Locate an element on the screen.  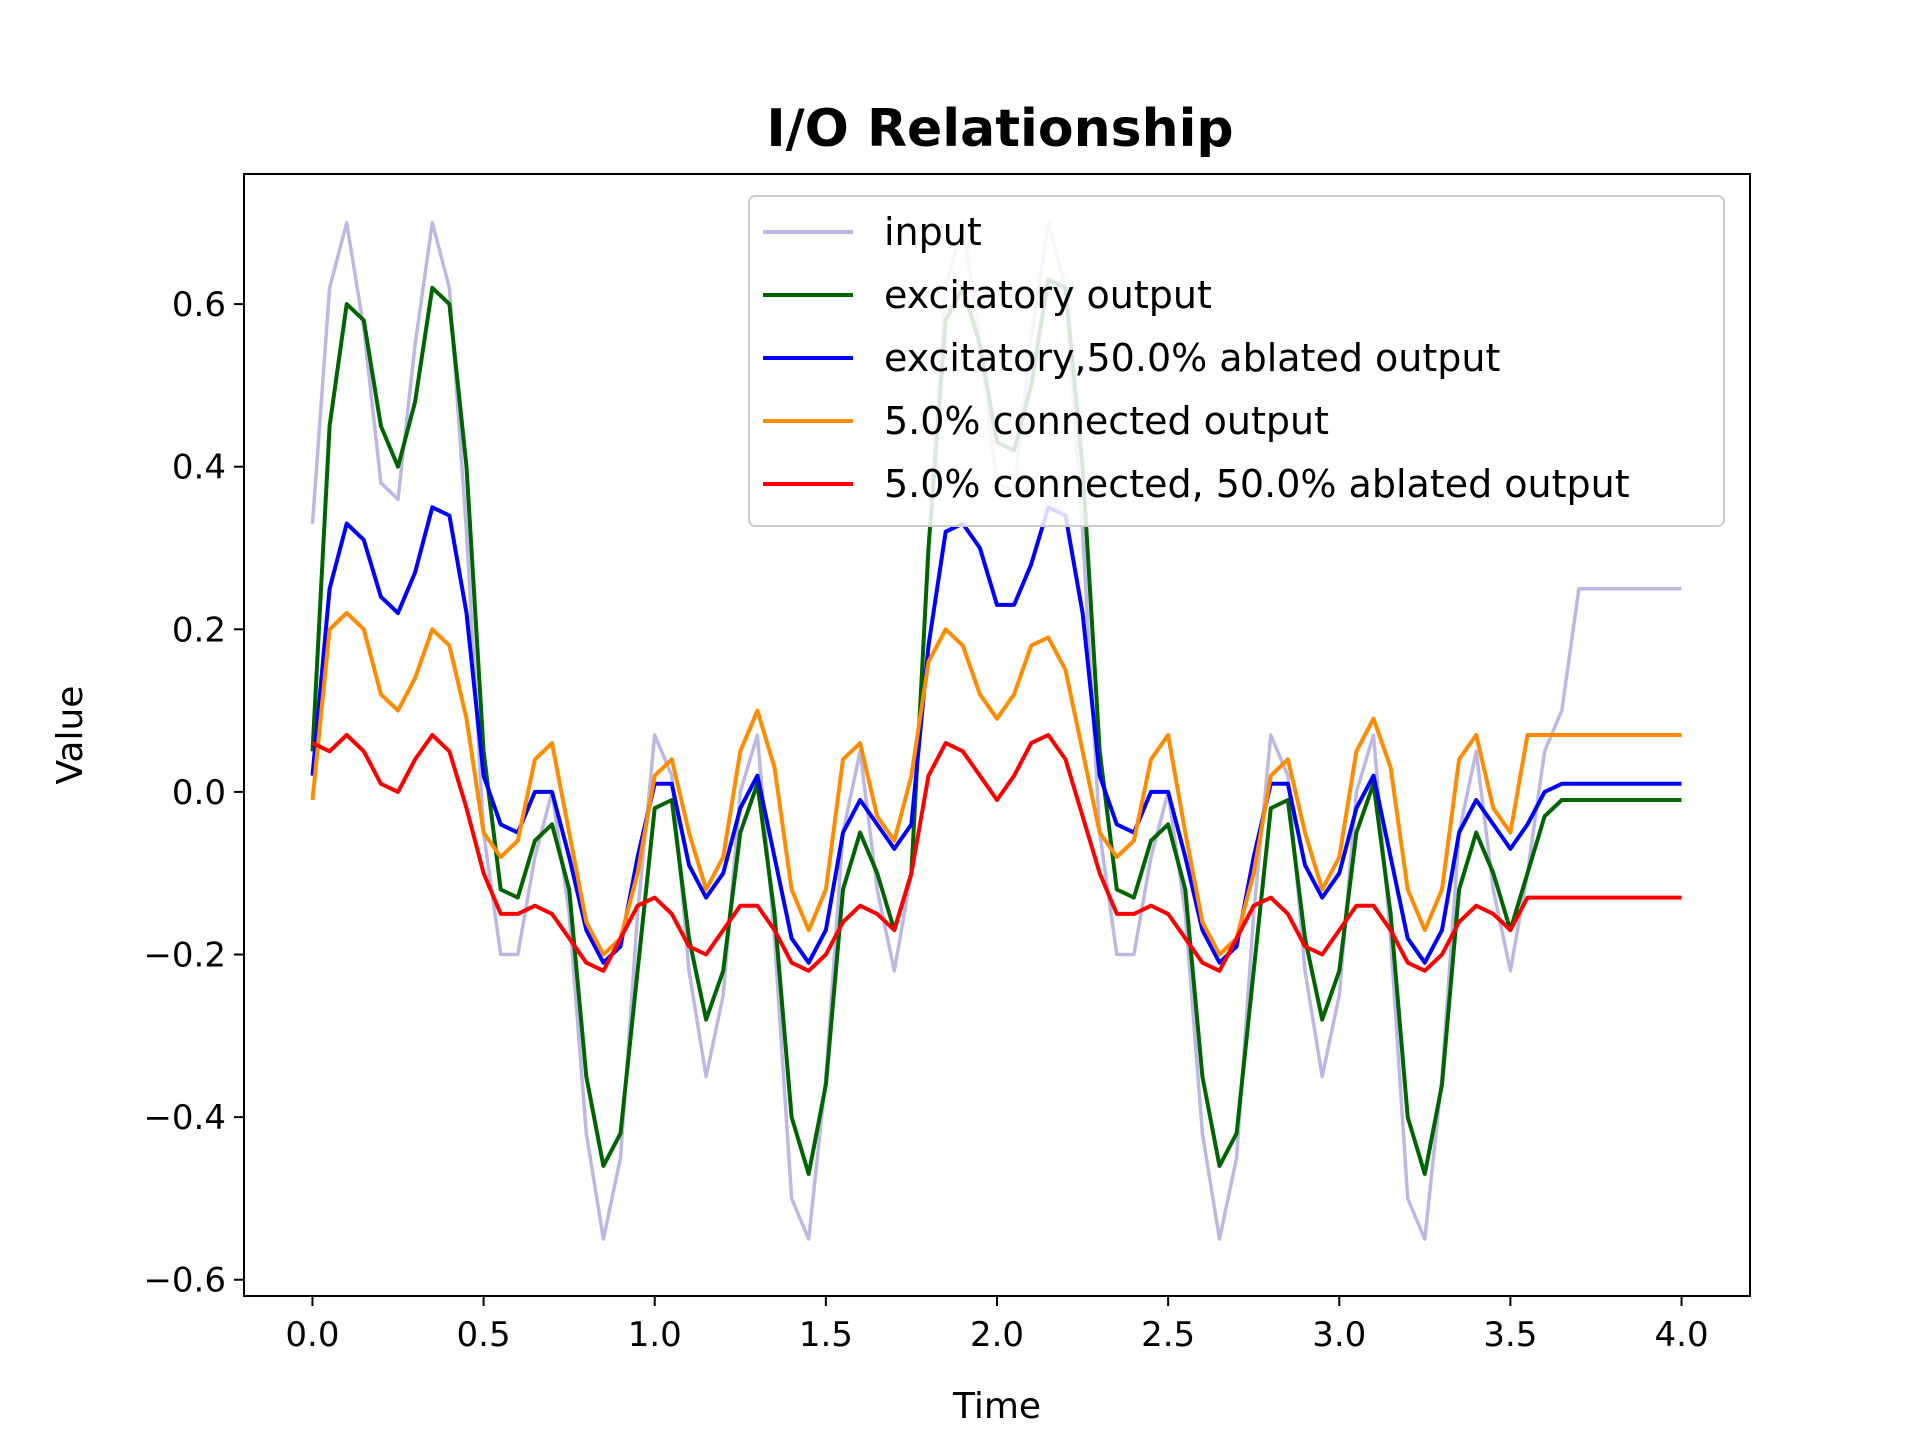
y-tick-label: −0.4 is located at coordinates (184, 1118).